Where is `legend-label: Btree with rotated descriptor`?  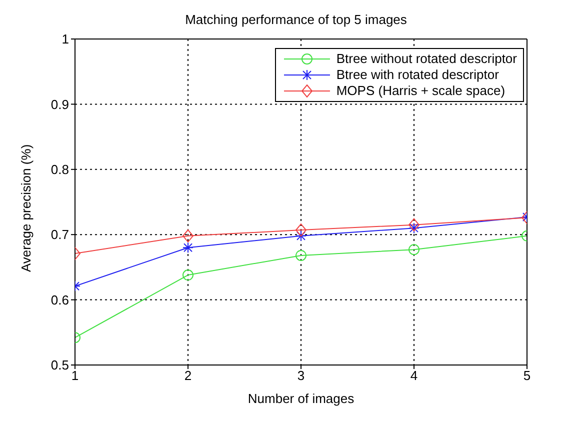 legend-label: Btree with rotated descriptor is located at coordinates (417, 75).